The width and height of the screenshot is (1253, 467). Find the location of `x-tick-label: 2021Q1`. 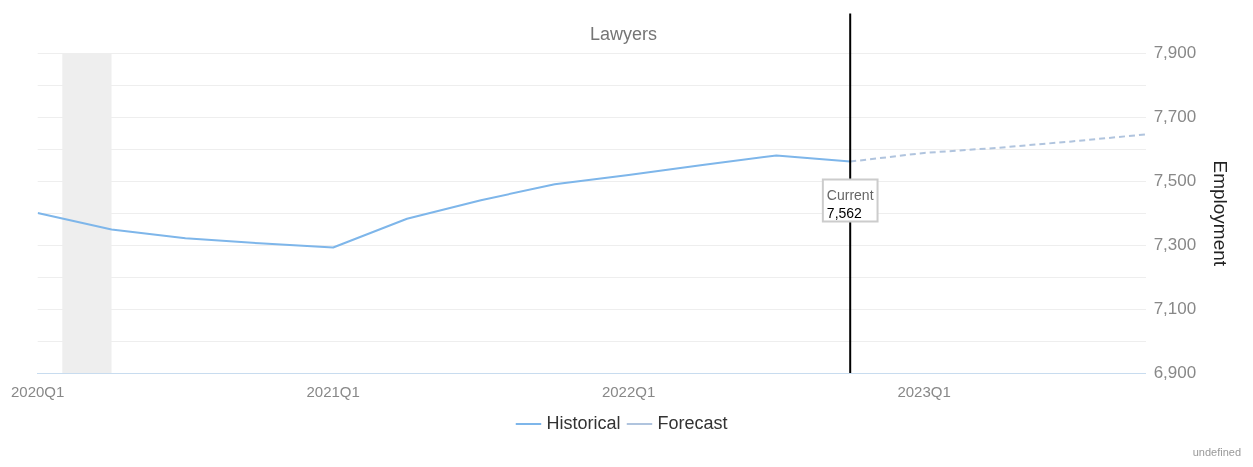

x-tick-label: 2021Q1 is located at coordinates (333, 392).